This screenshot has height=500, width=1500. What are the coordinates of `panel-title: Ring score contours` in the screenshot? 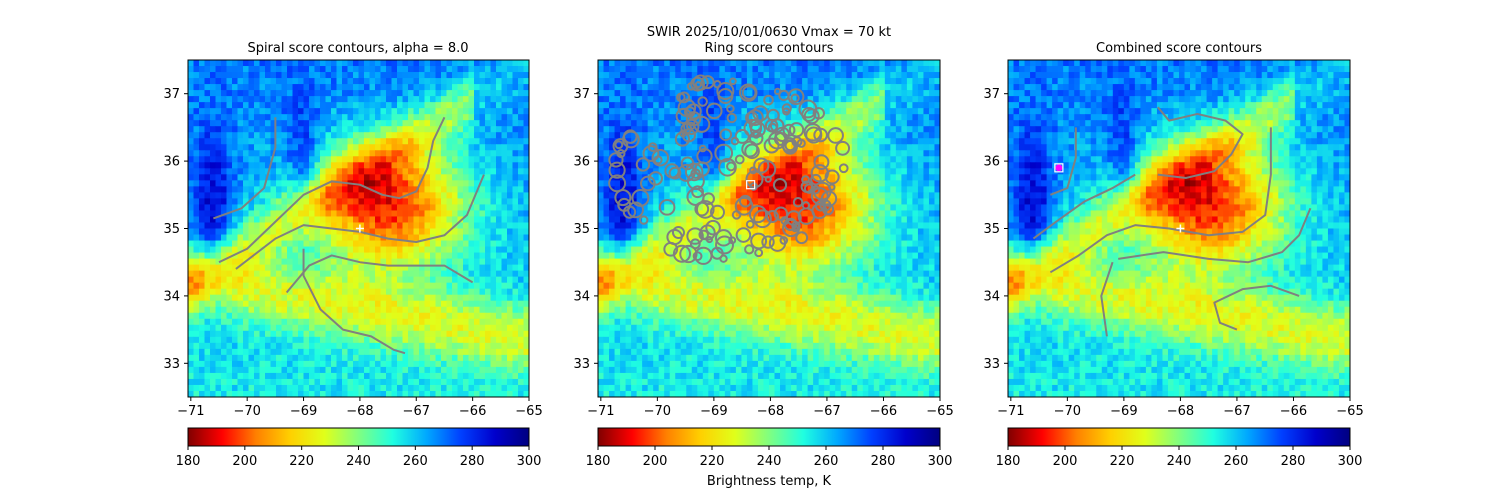 It's located at (768, 48).